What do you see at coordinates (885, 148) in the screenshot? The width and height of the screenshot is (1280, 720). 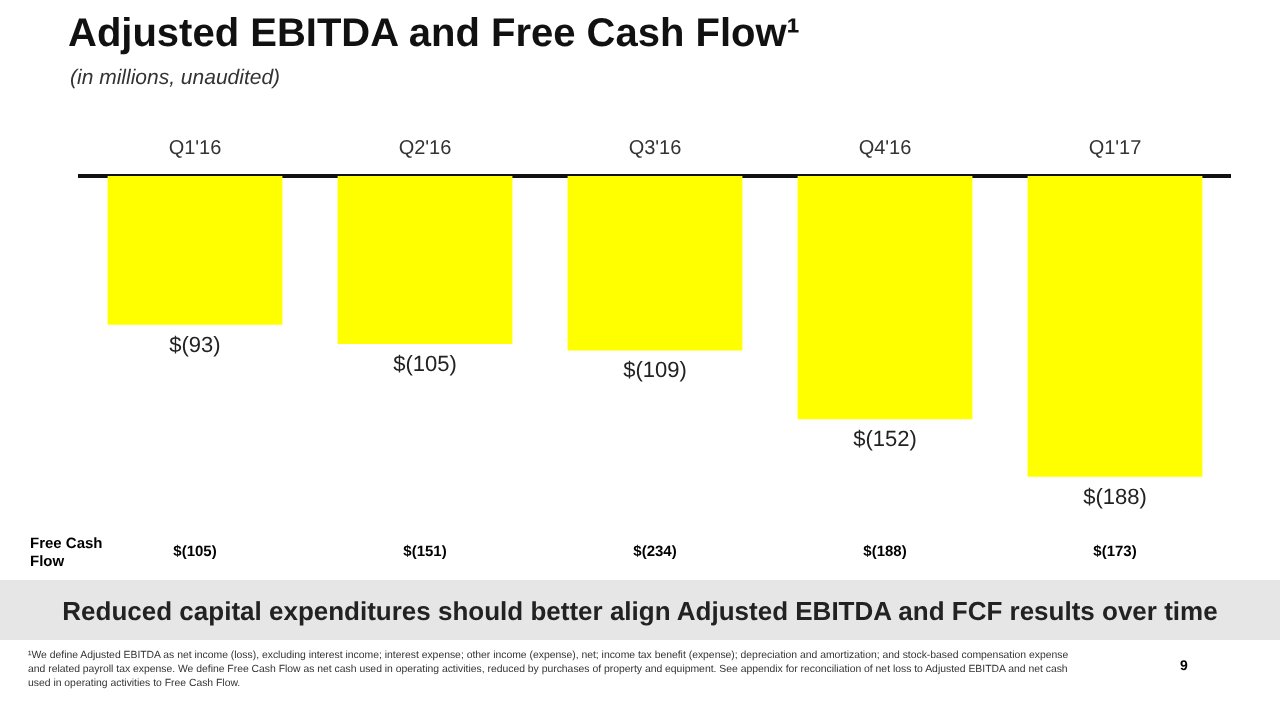 I see `x-tick-label: Q4'16` at bounding box center [885, 148].